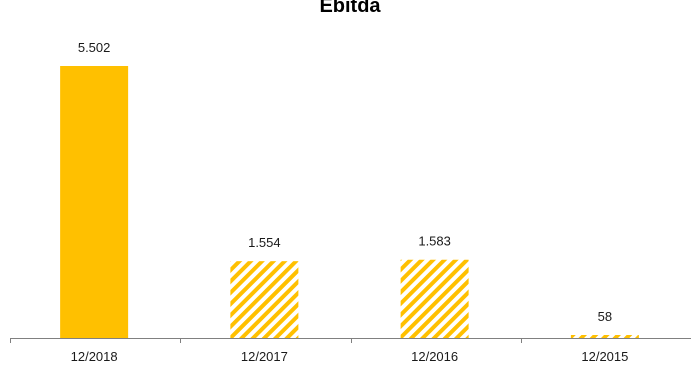 This screenshot has width=691, height=365. Describe the element at coordinates (350, 8) in the screenshot. I see `chart-title: Ebitda` at that location.